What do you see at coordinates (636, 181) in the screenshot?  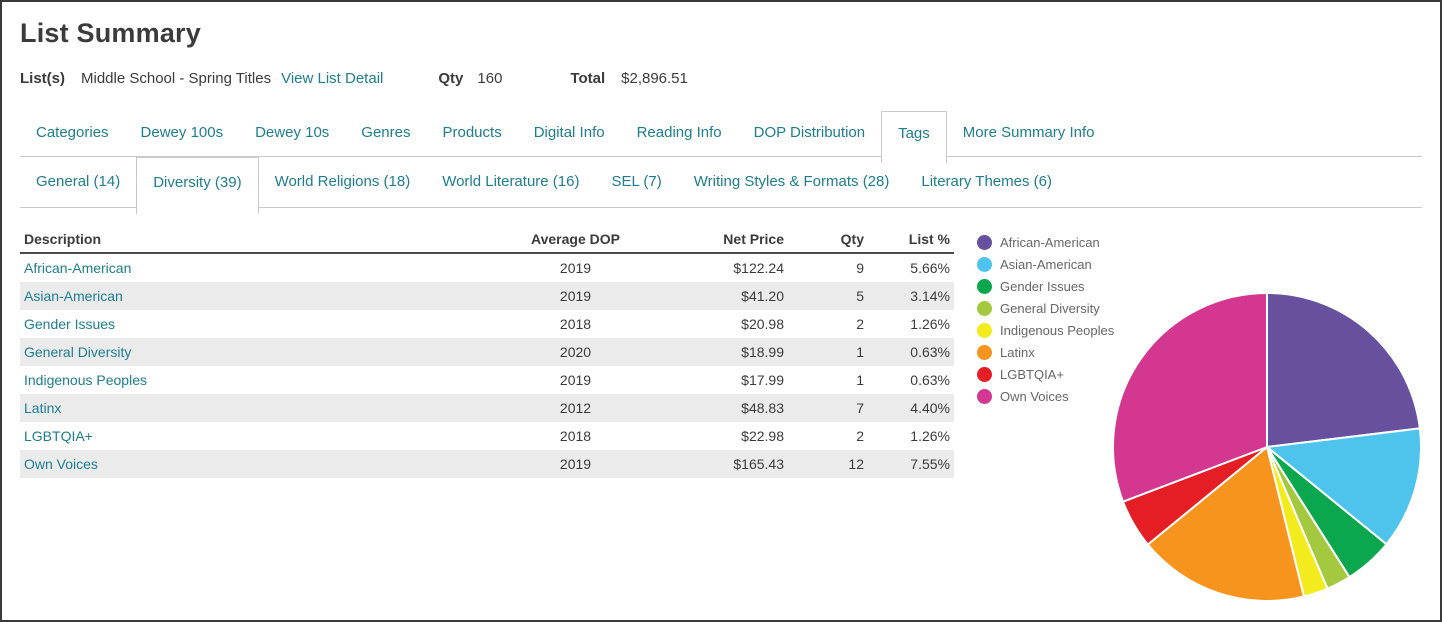 I see `tab-sel-7: SEL (7)` at bounding box center [636, 181].